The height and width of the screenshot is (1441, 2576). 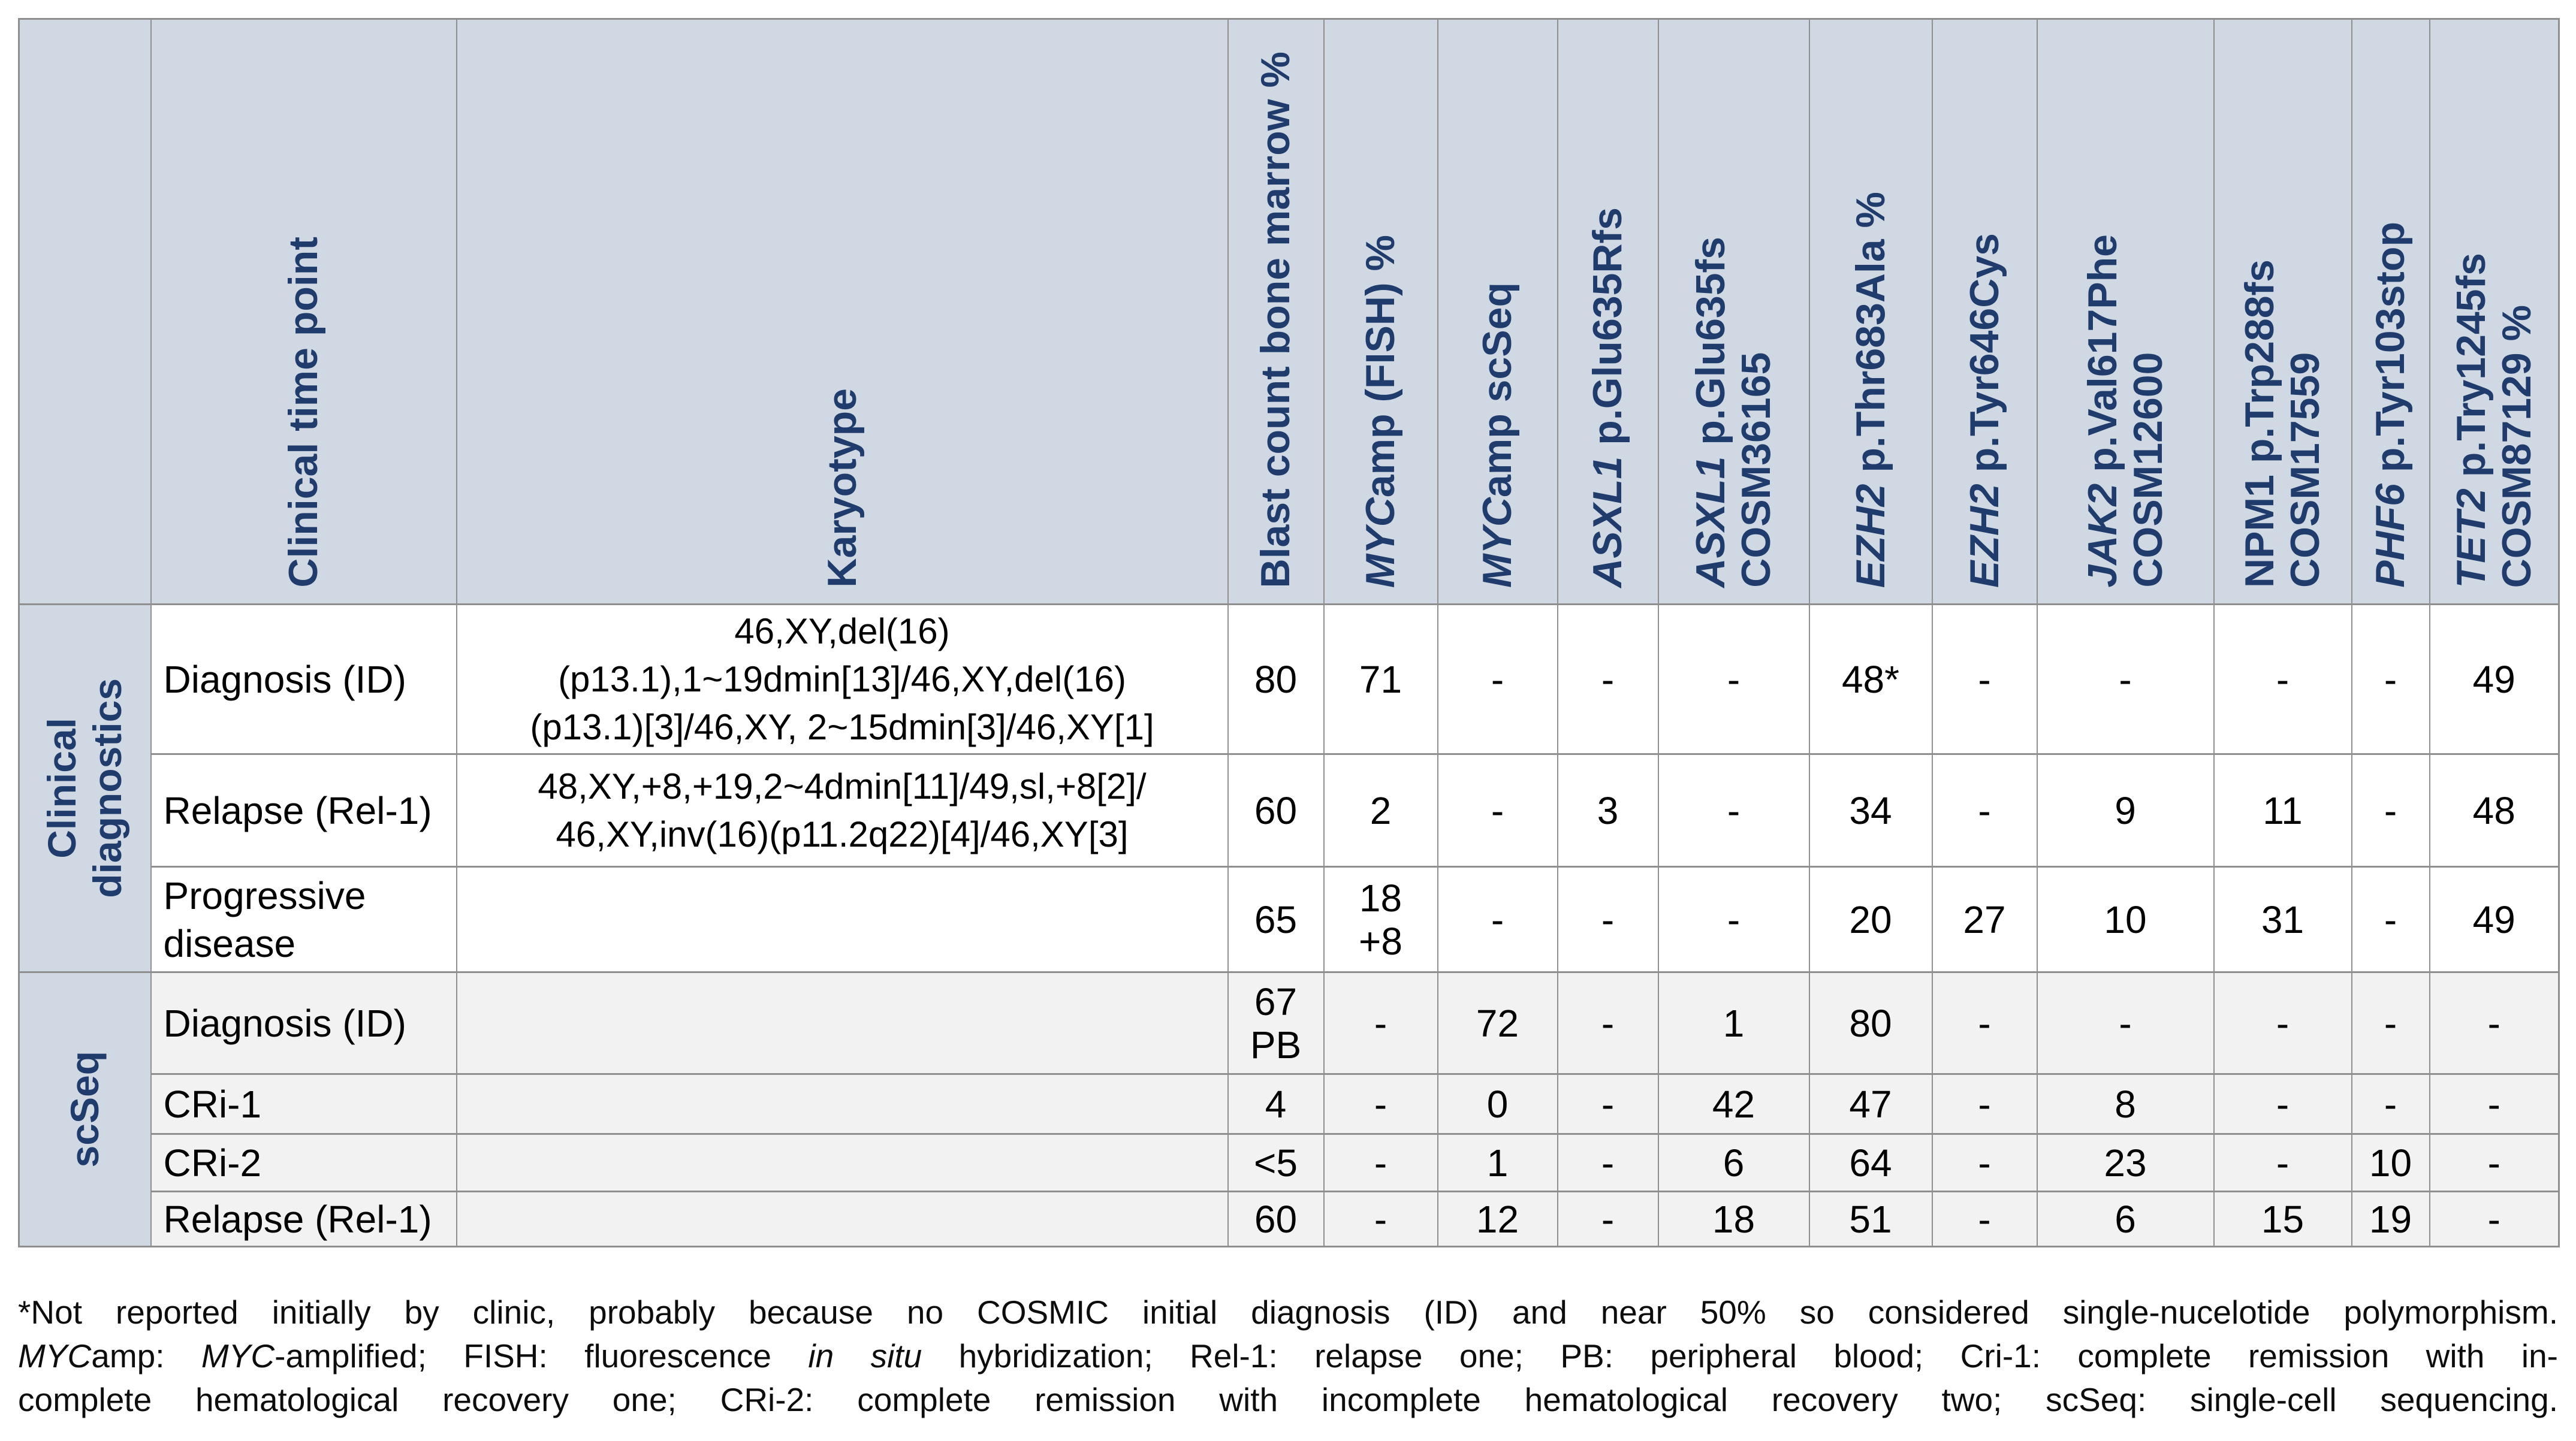 I want to click on cell: 0, so click(x=1498, y=1104).